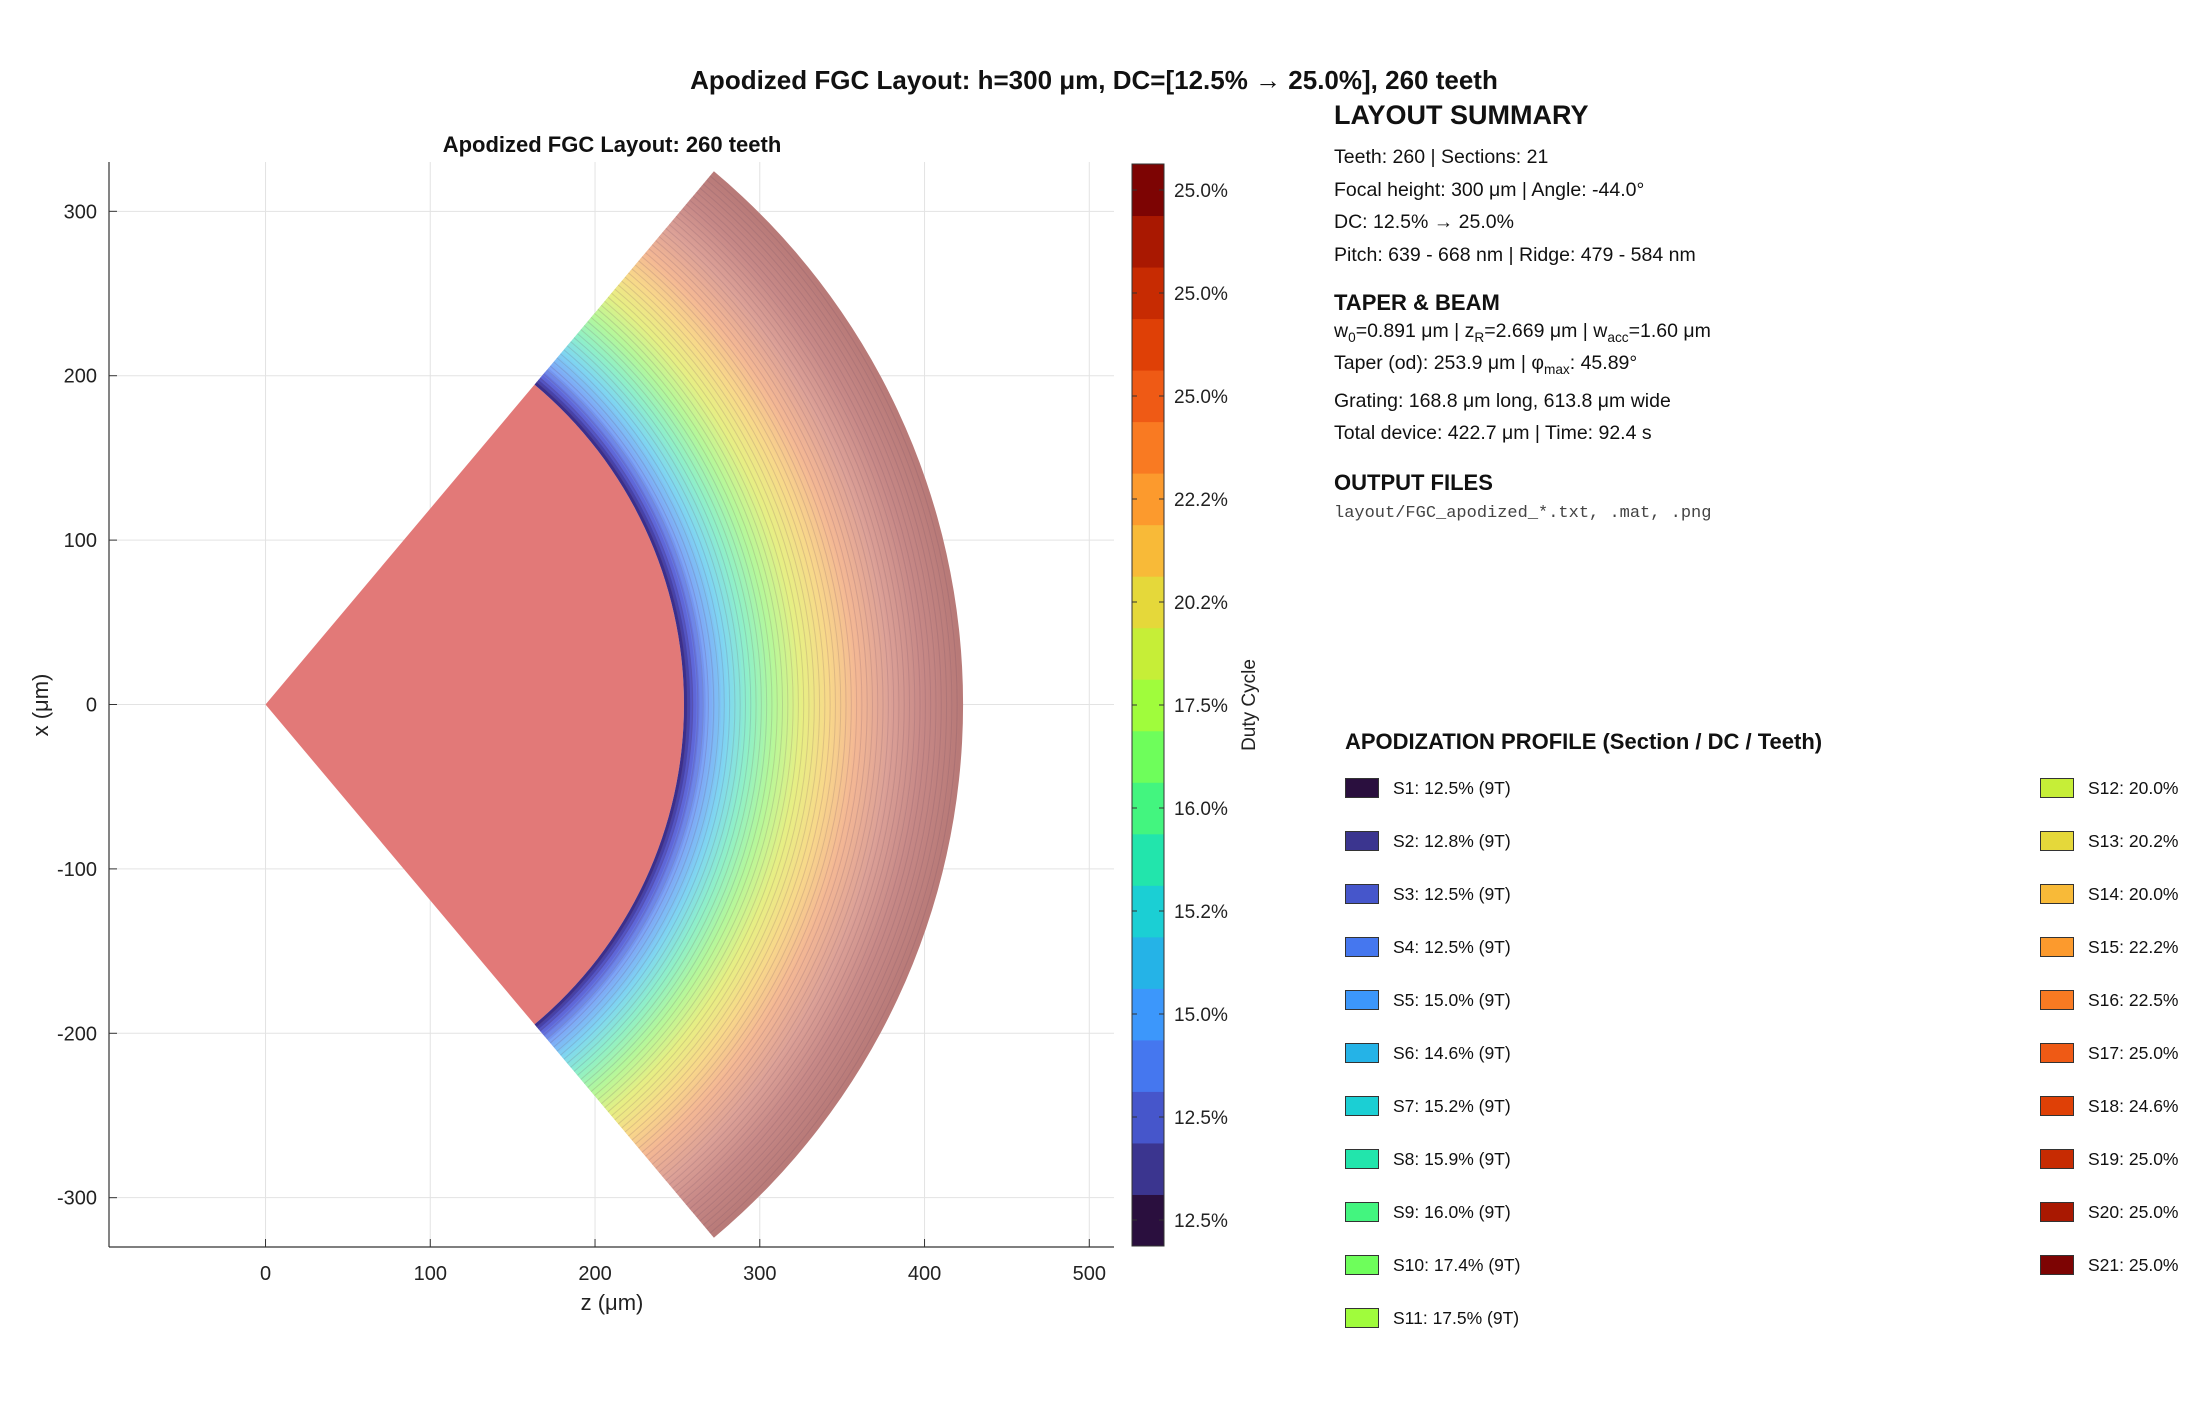 Image resolution: width=2187 pixels, height=1406 pixels. I want to click on colorbar-tick-label: 17.5%, so click(1201, 706).